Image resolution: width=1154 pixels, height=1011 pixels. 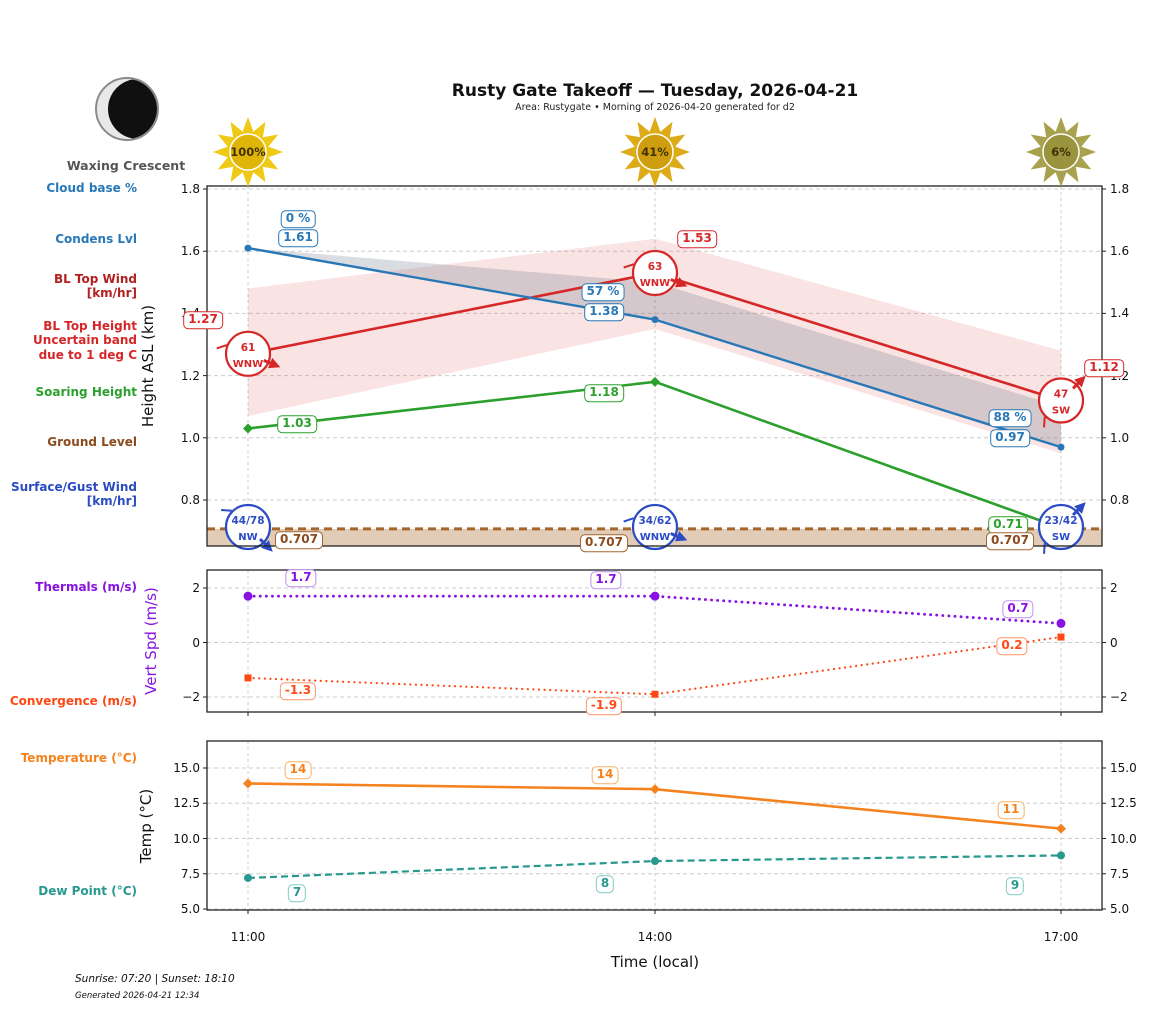 What do you see at coordinates (146, 826) in the screenshot?
I see `y-axis-title-temp: Temp (°C)` at bounding box center [146, 826].